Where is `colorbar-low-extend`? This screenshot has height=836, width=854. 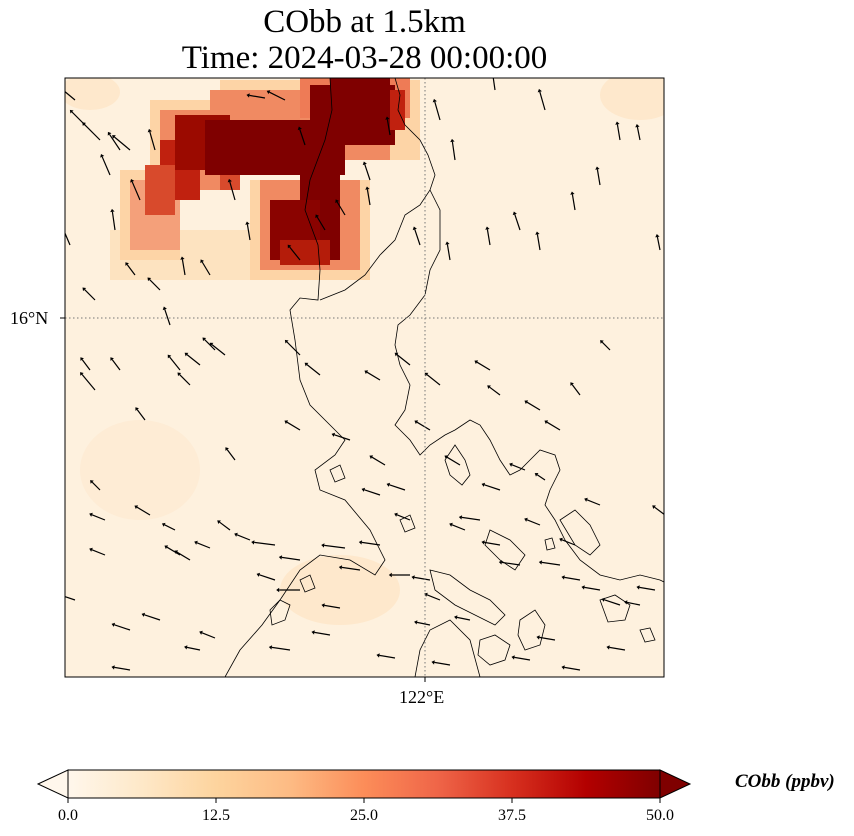
colorbar-low-extend is located at coordinates (52, 784).